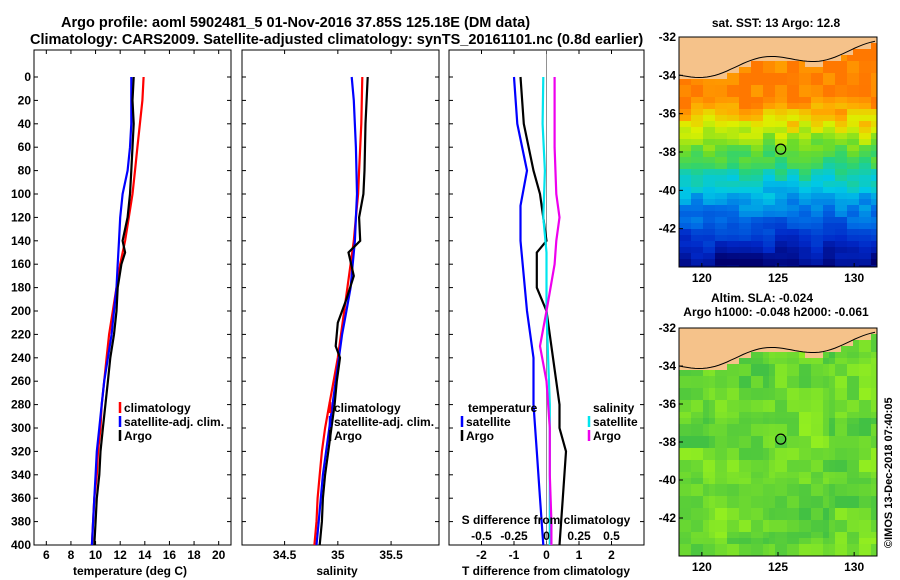 Image resolution: width=900 pixels, height=580 pixels. I want to click on legend-t-argo-label: Argo, so click(480, 436).